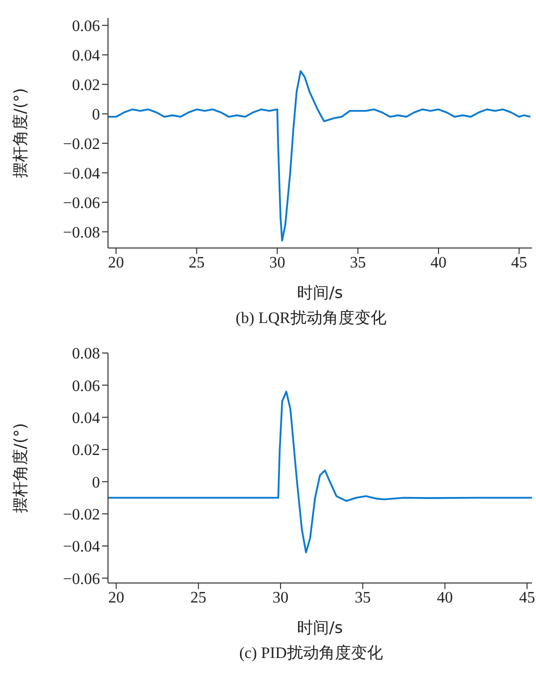 This screenshot has width=536, height=700. What do you see at coordinates (311, 654) in the screenshot?
I see `text: (c) PID扰动角度变化` at bounding box center [311, 654].